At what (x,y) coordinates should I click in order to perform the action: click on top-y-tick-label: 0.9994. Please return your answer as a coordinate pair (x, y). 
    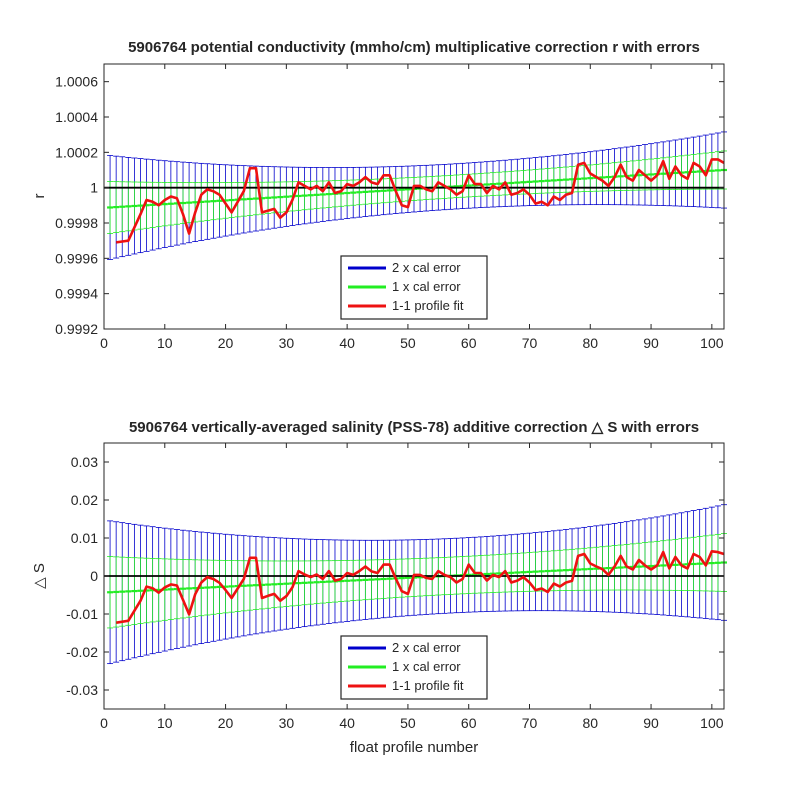
    Looking at the image, I should click on (76, 294).